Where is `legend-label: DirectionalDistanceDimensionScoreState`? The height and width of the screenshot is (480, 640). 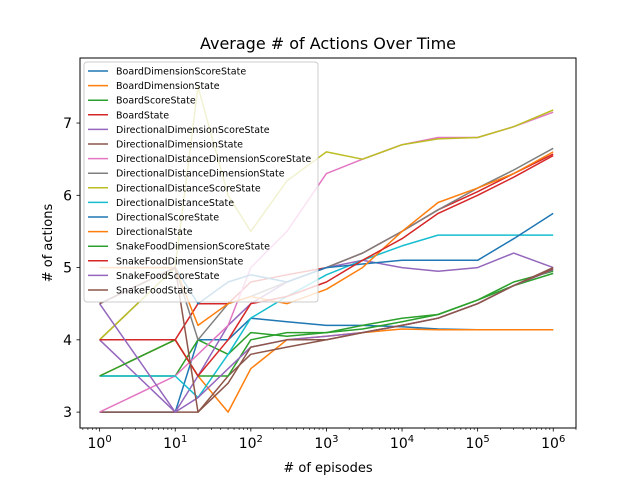 legend-label: DirectionalDistanceDimensionScoreState is located at coordinates (213, 159).